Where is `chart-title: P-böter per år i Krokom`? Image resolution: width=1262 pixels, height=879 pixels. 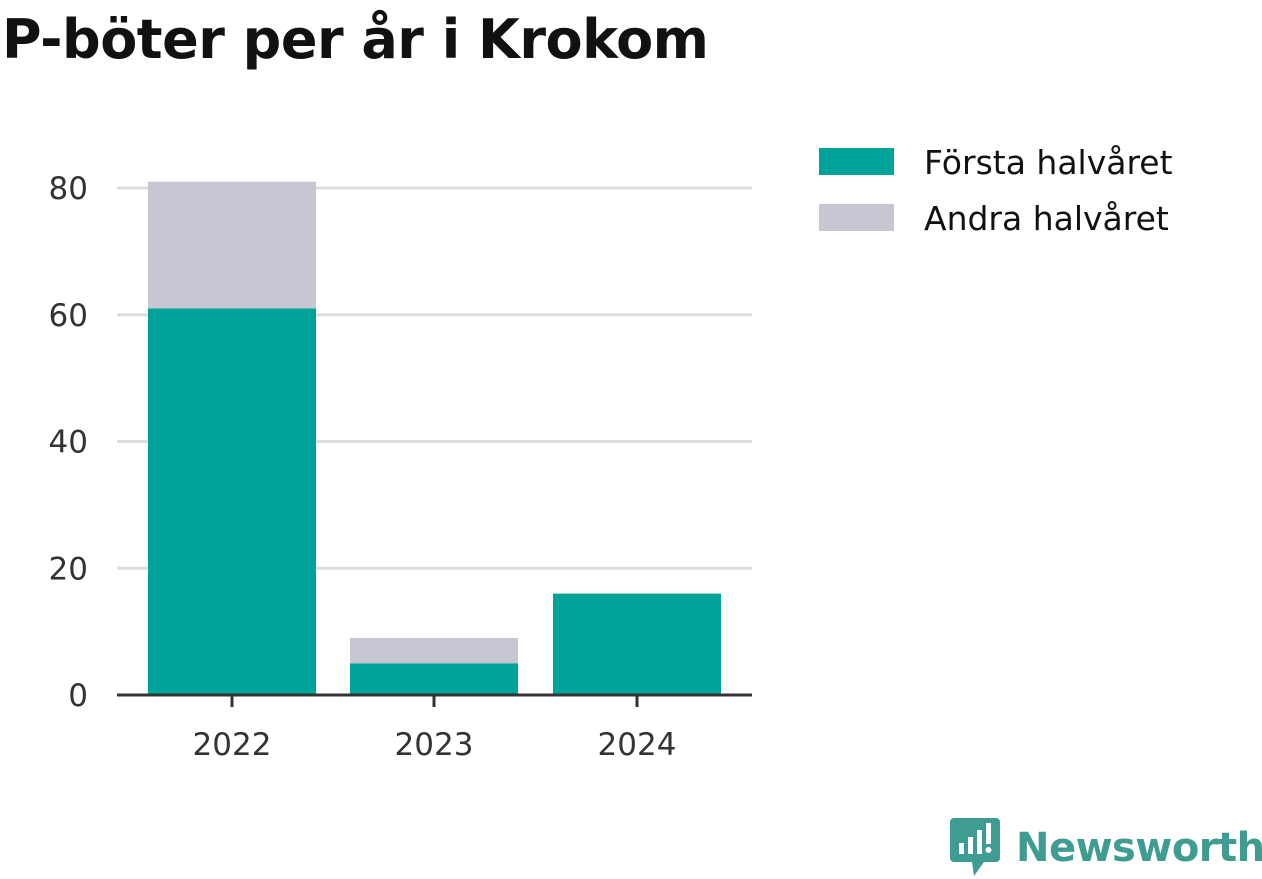 chart-title: P-böter per år i Krokom is located at coordinates (355, 39).